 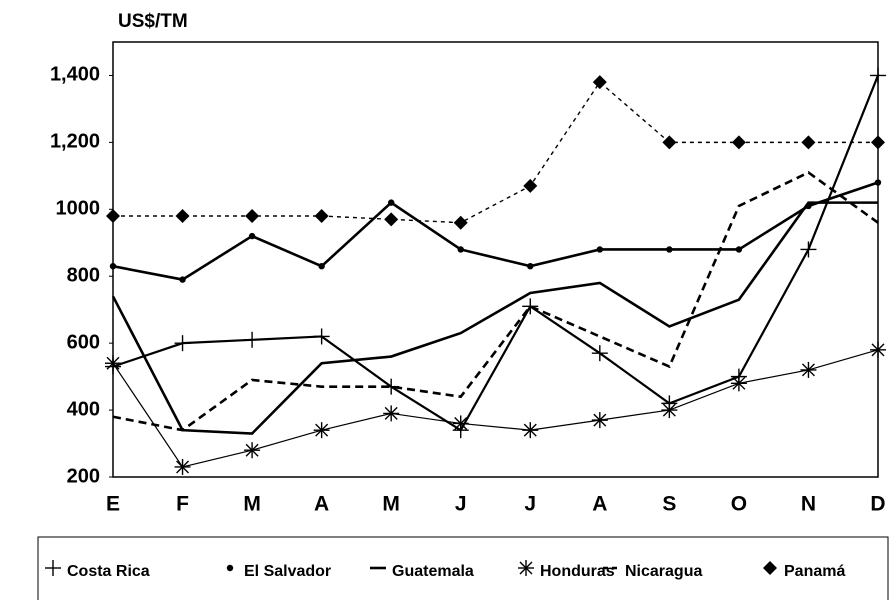 I want to click on legend-box, so click(x=463, y=568).